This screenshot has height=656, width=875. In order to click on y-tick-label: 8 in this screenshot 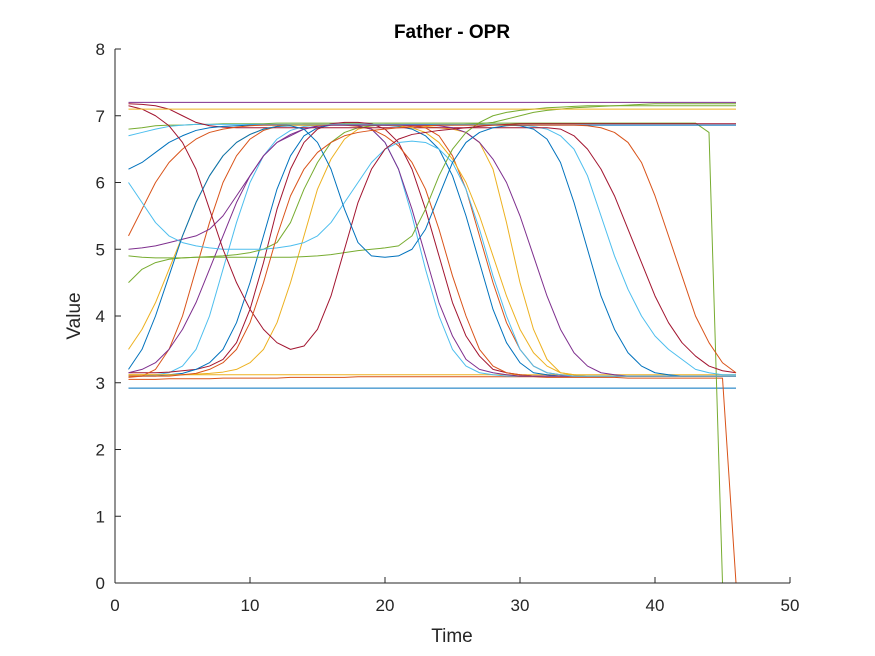, I will do `click(100, 49)`.